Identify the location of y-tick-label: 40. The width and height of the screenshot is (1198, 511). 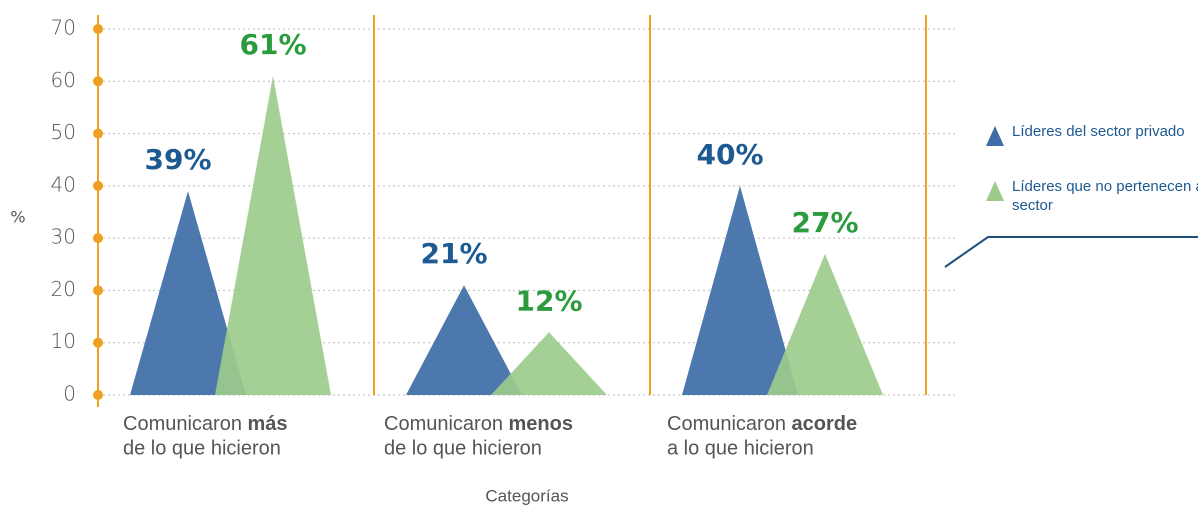
(63, 184).